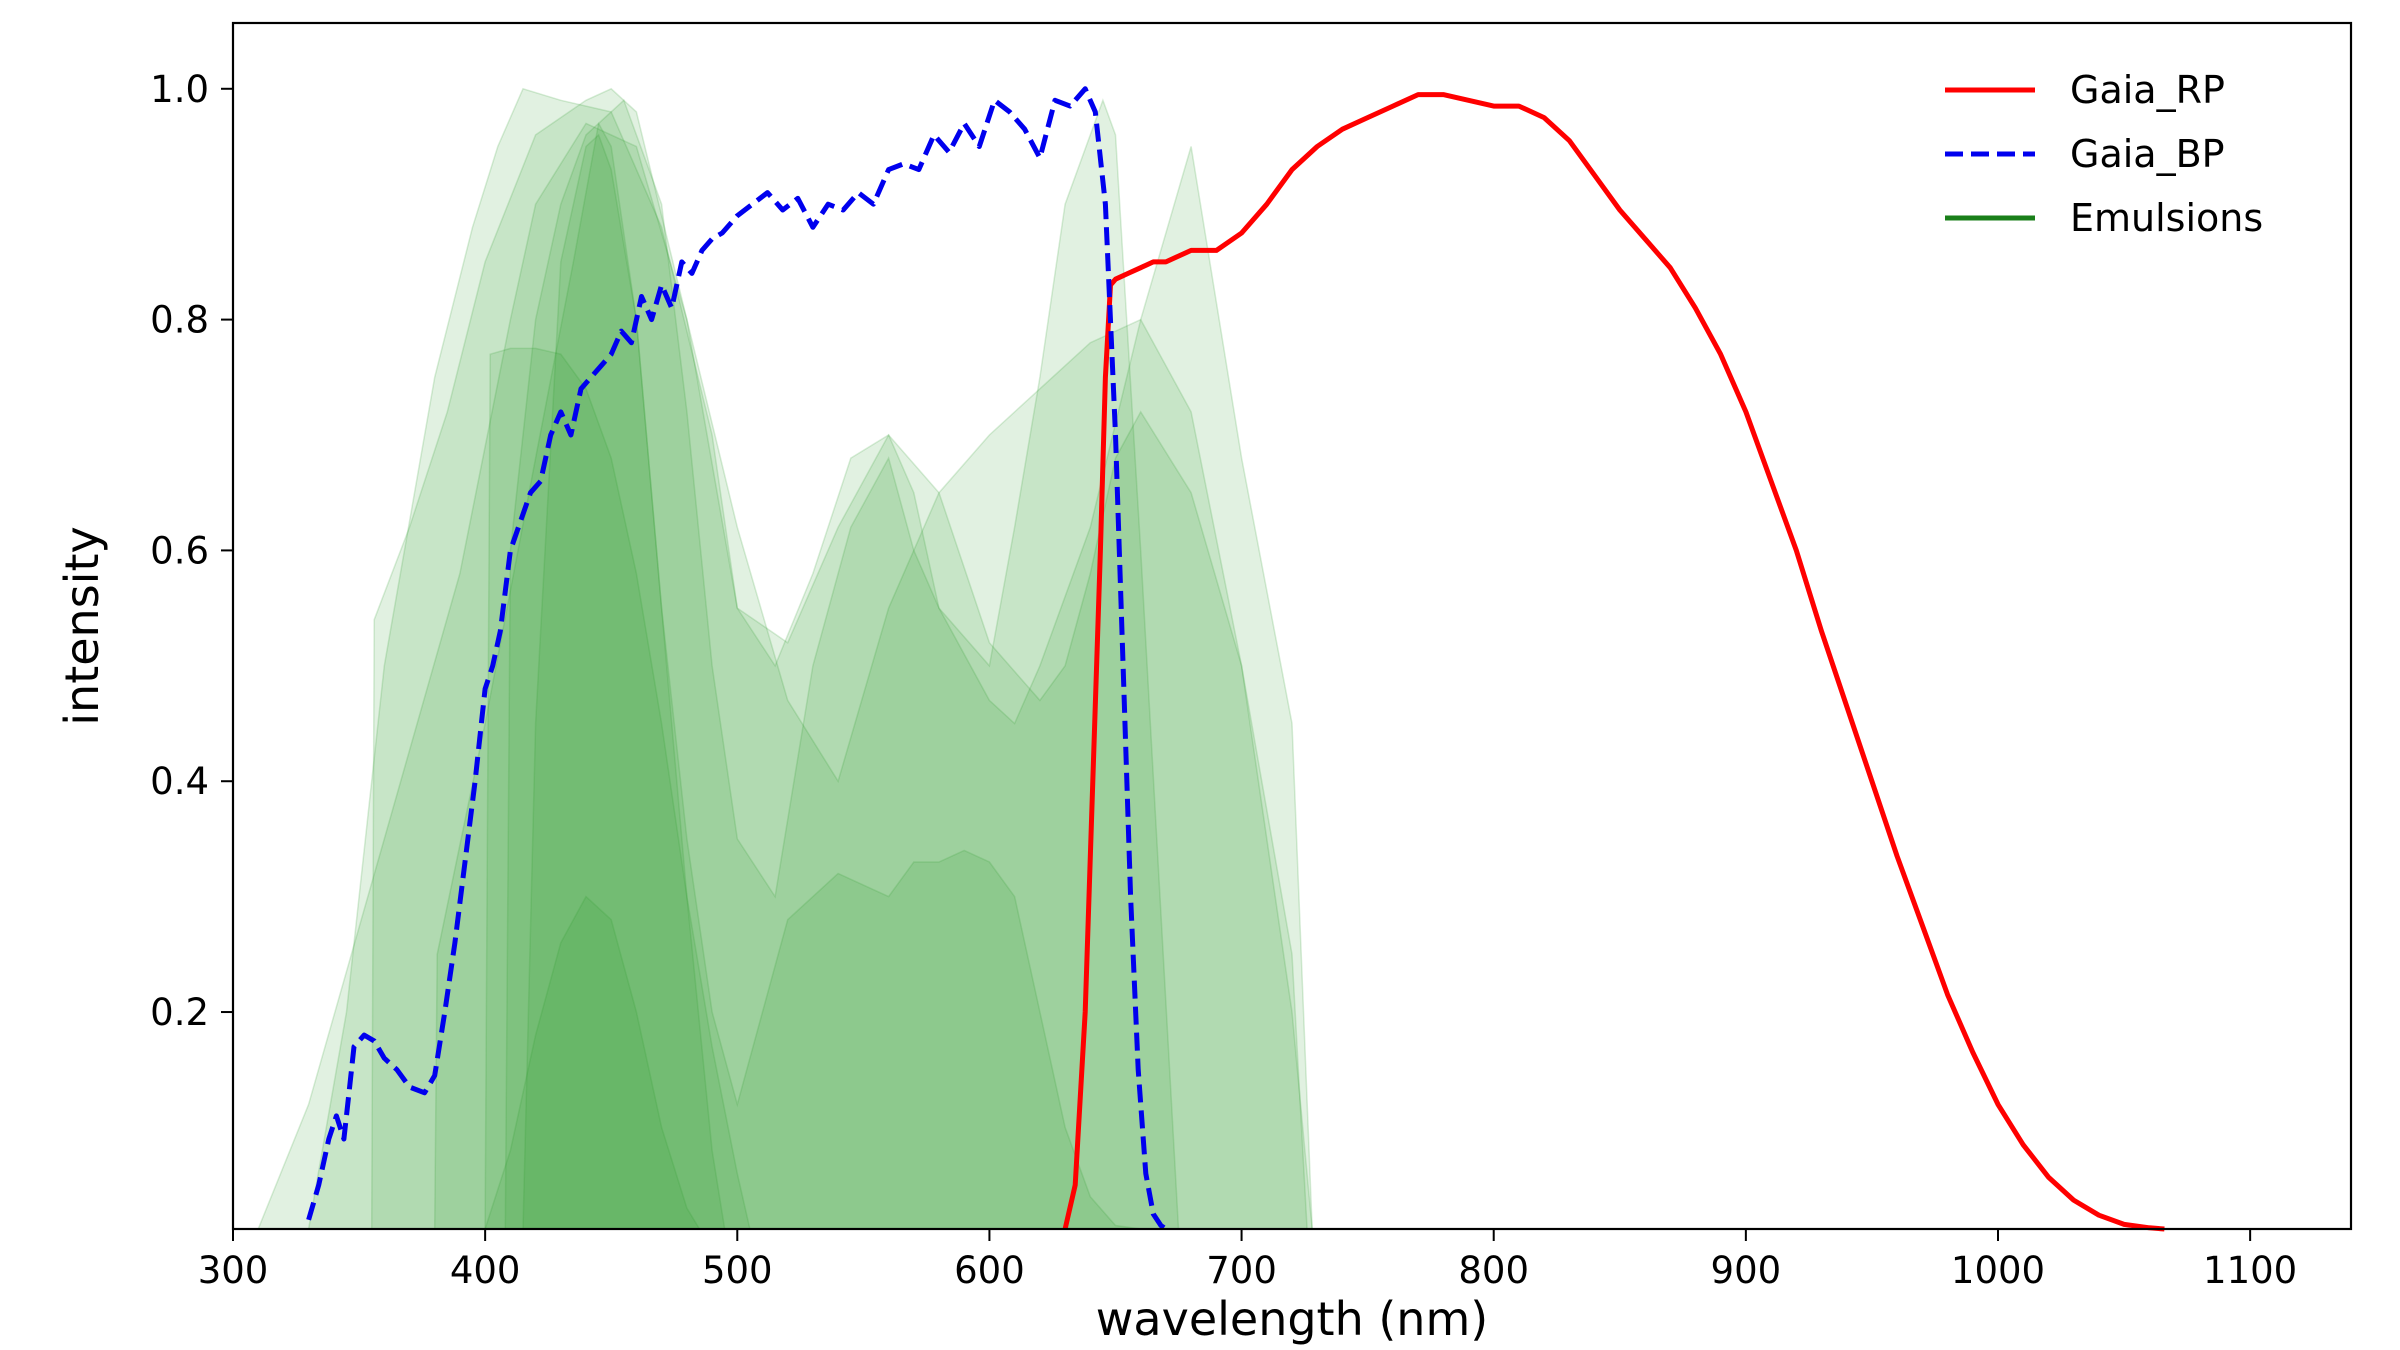 The image size is (2400, 1350). What do you see at coordinates (1746, 1270) in the screenshot?
I see `x-tick-label: 900` at bounding box center [1746, 1270].